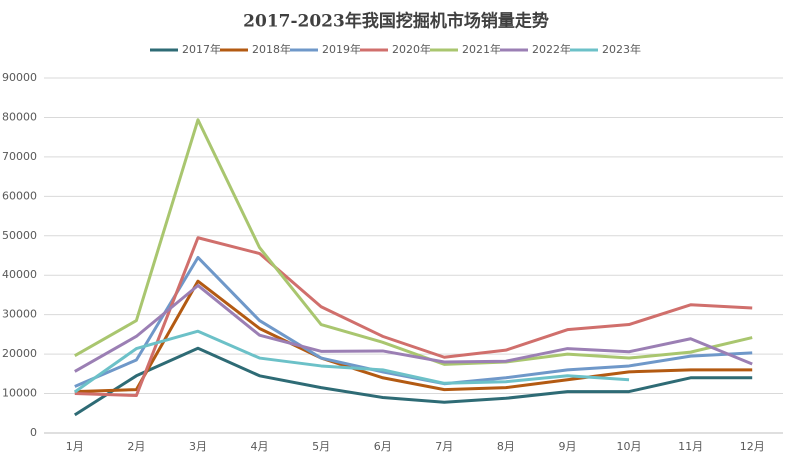 This screenshot has width=793, height=469. Describe the element at coordinates (271, 49) in the screenshot. I see `legend-label: 2018年` at that location.